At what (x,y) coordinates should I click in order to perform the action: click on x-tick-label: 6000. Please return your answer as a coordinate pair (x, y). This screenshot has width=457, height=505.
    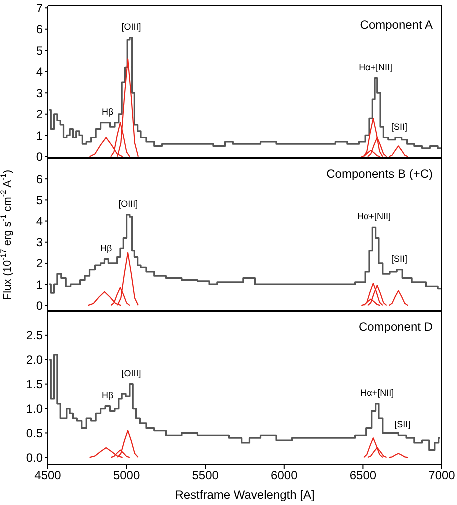
    Looking at the image, I should click on (284, 475).